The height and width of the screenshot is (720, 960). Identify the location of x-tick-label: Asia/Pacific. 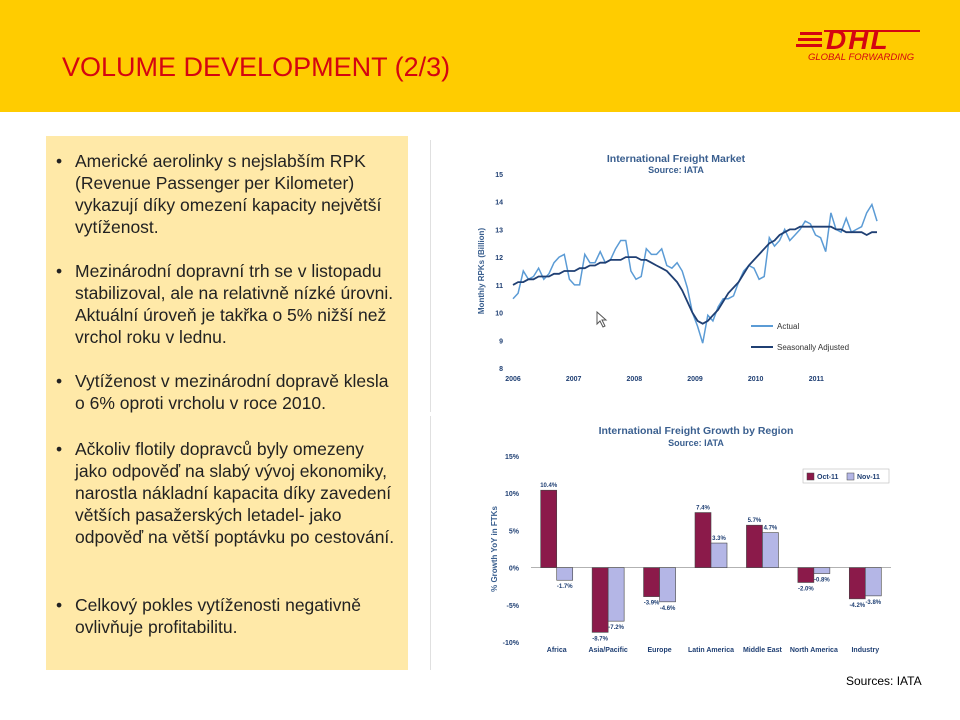
(607, 650).